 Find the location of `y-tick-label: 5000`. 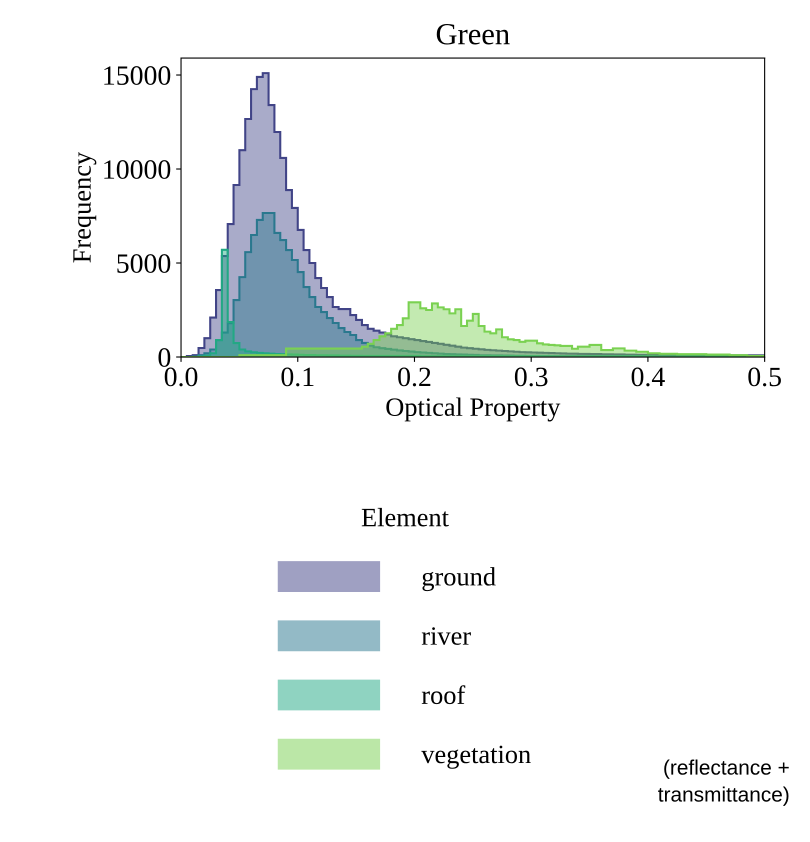

y-tick-label: 5000 is located at coordinates (143, 263).